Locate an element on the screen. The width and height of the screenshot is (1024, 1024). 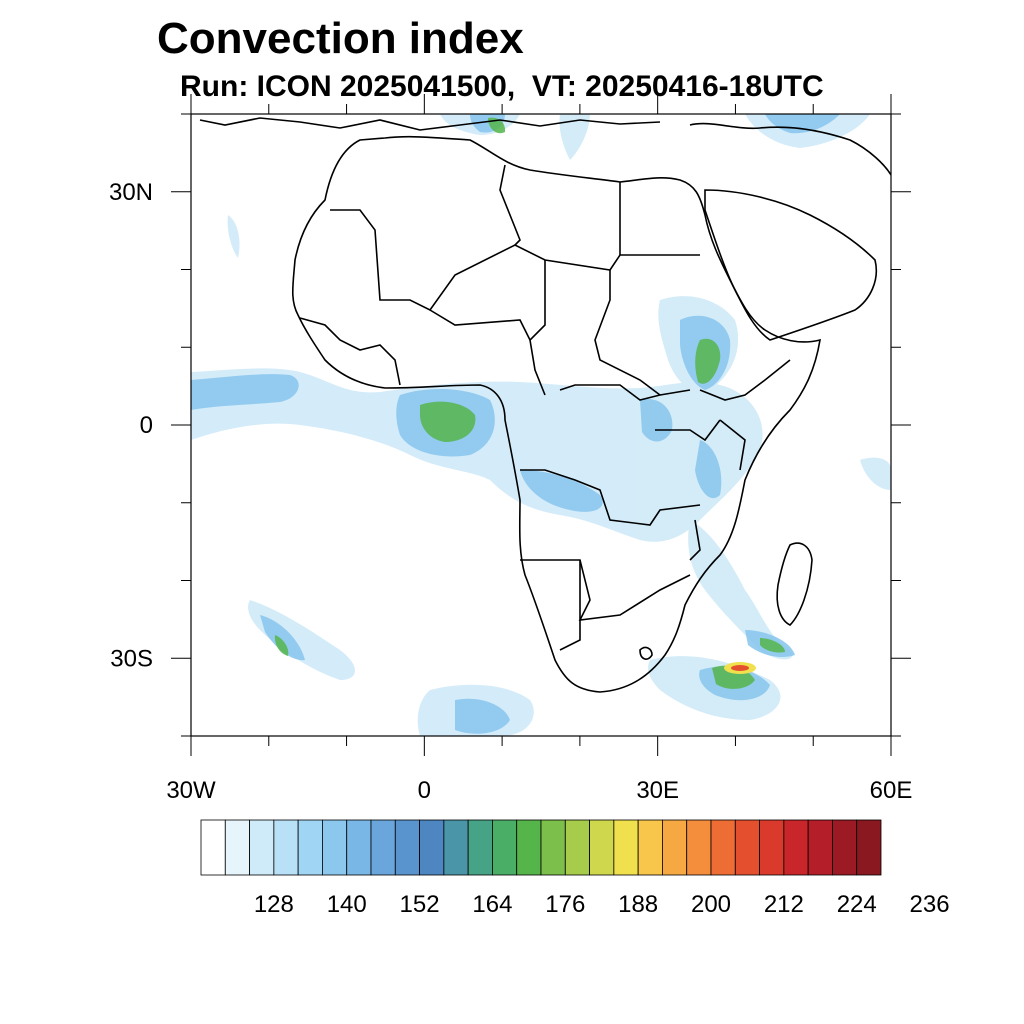
lat-tick-label: 0 is located at coordinates (146, 425).